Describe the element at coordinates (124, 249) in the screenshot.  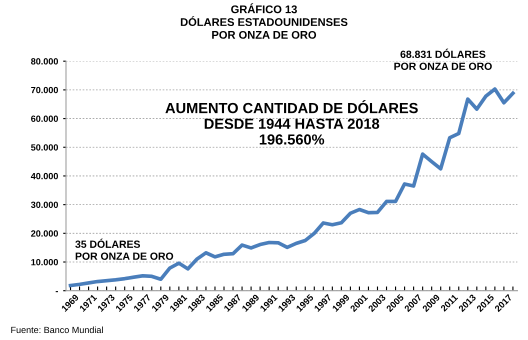
I see `annotation: 35 DÓLARES POR ONZA DE ORO` at that location.